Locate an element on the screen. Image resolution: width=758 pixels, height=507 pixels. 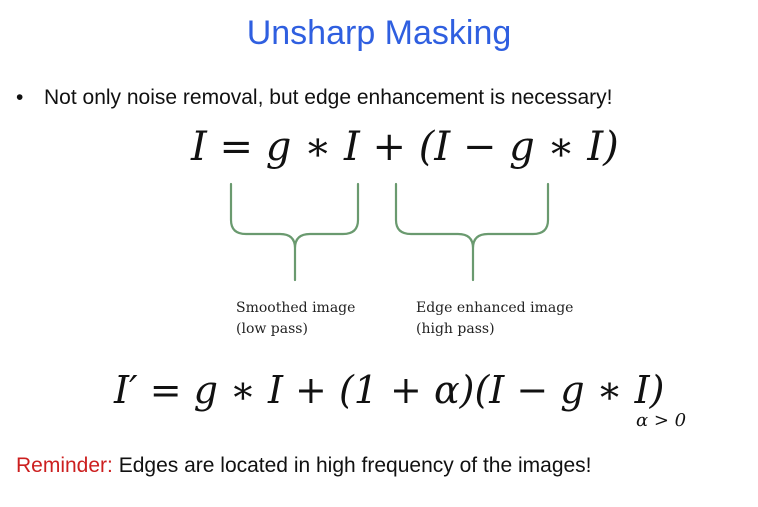
underbraces is located at coordinates (389, 232).